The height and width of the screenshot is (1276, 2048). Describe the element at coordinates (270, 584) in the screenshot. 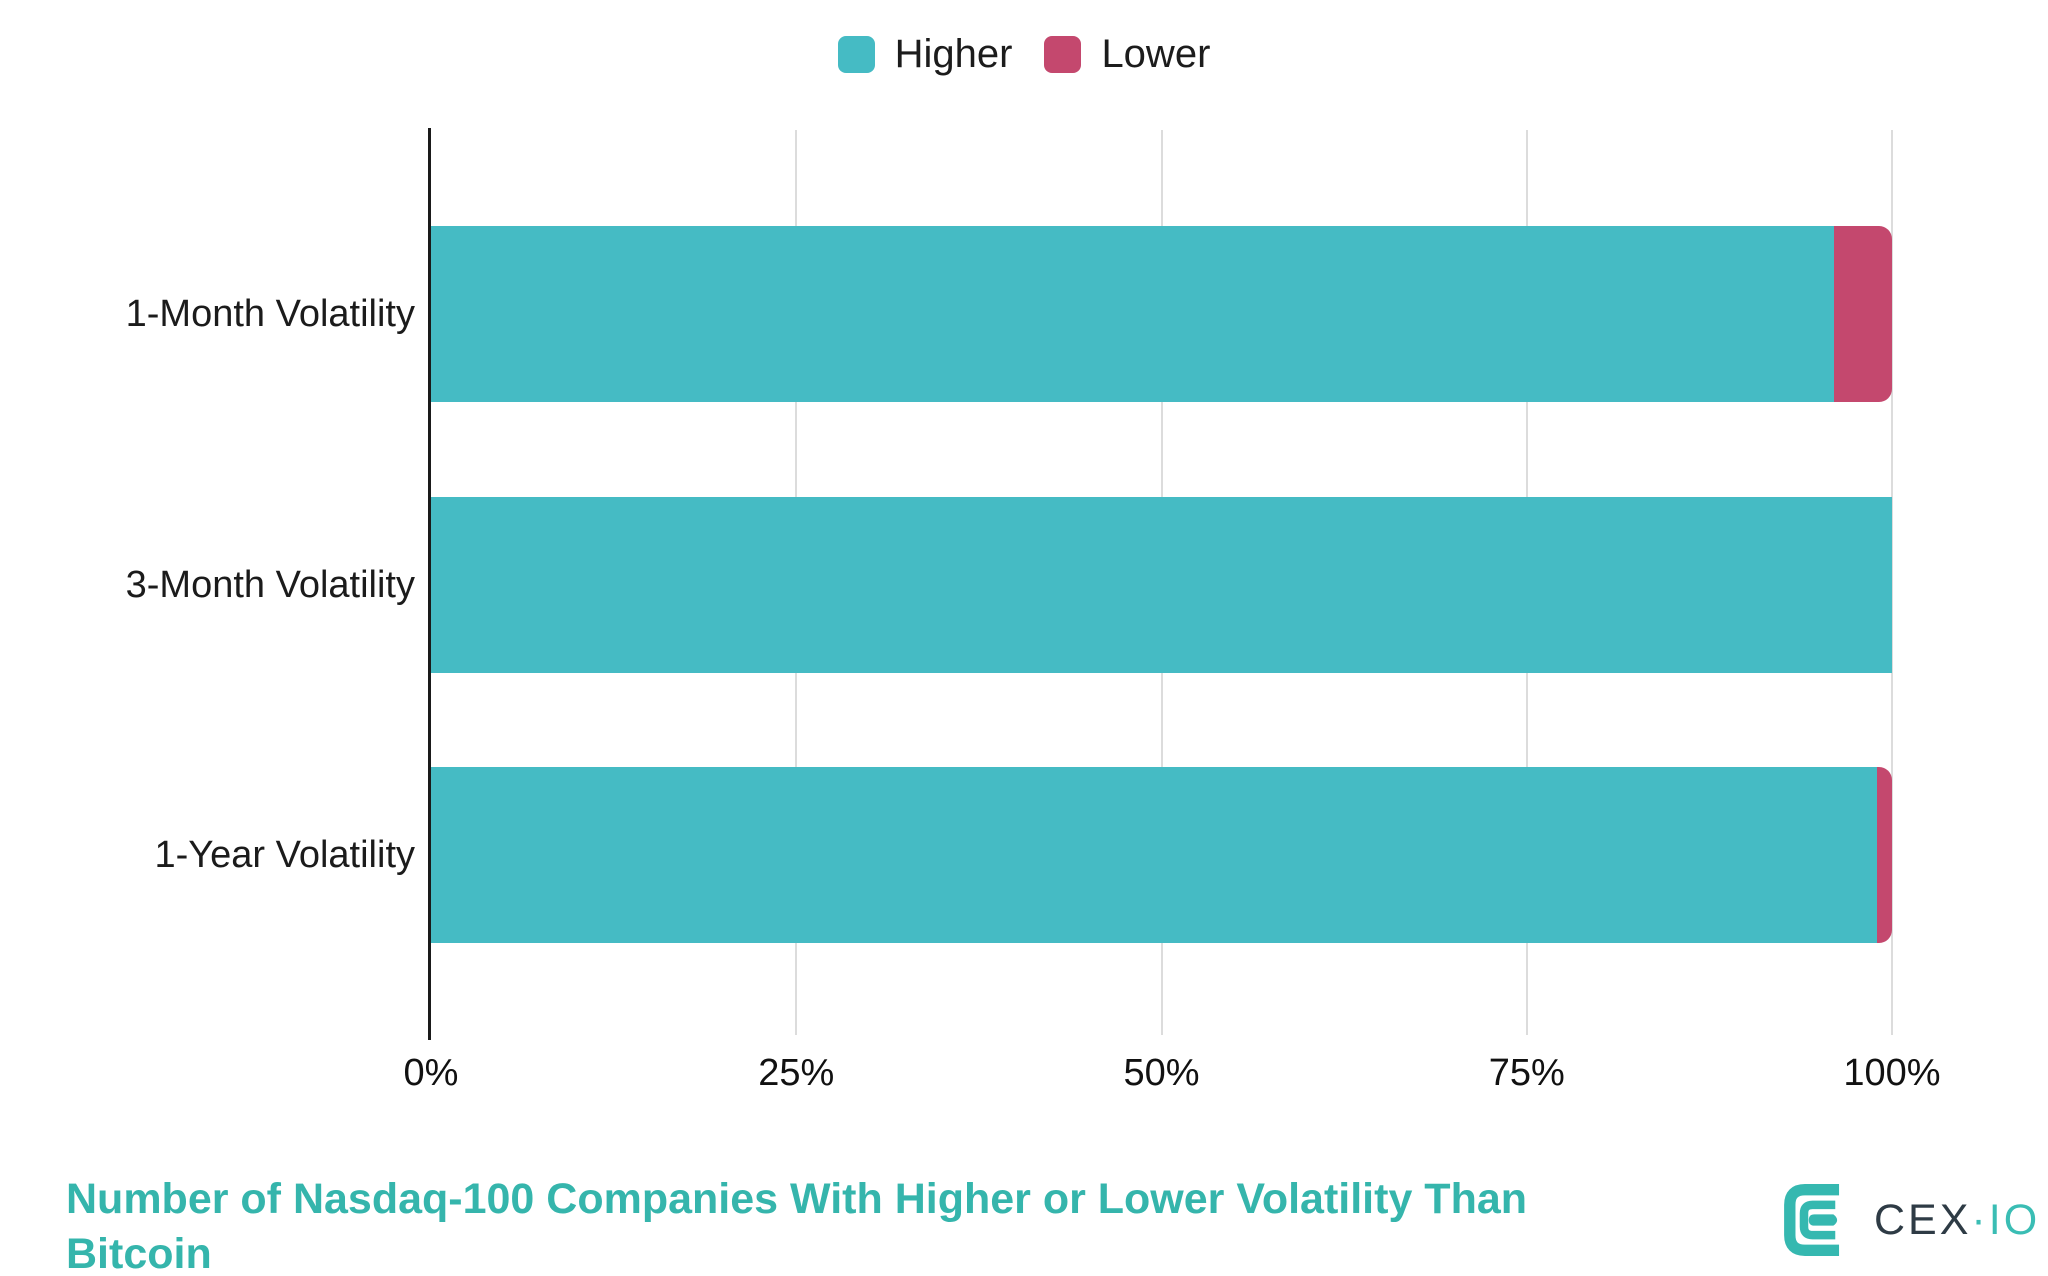

I see `category-label-2: 3-Month Volatility` at that location.